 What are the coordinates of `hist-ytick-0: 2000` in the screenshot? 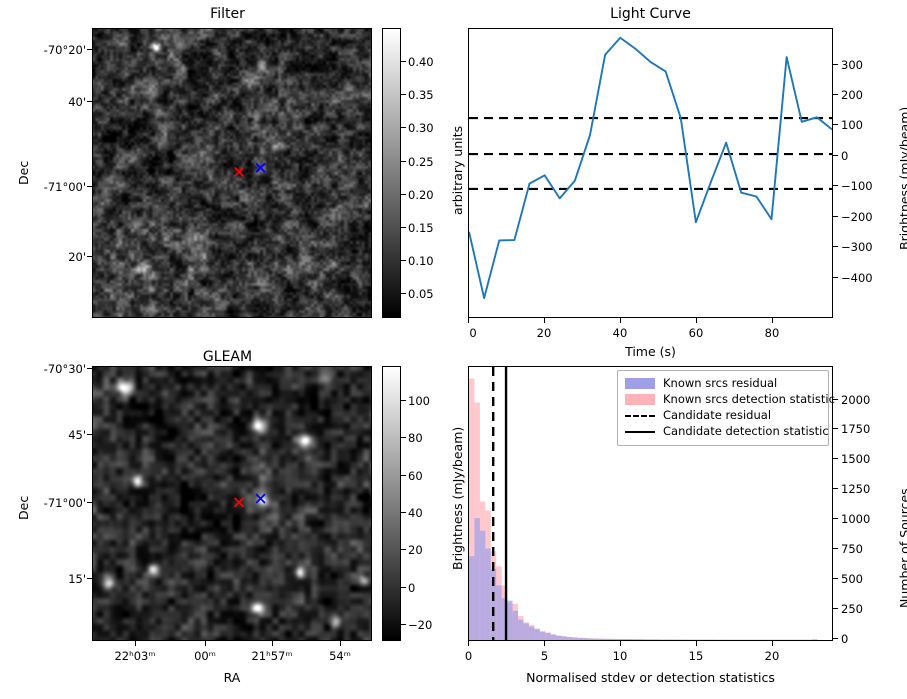 It's located at (856, 400).